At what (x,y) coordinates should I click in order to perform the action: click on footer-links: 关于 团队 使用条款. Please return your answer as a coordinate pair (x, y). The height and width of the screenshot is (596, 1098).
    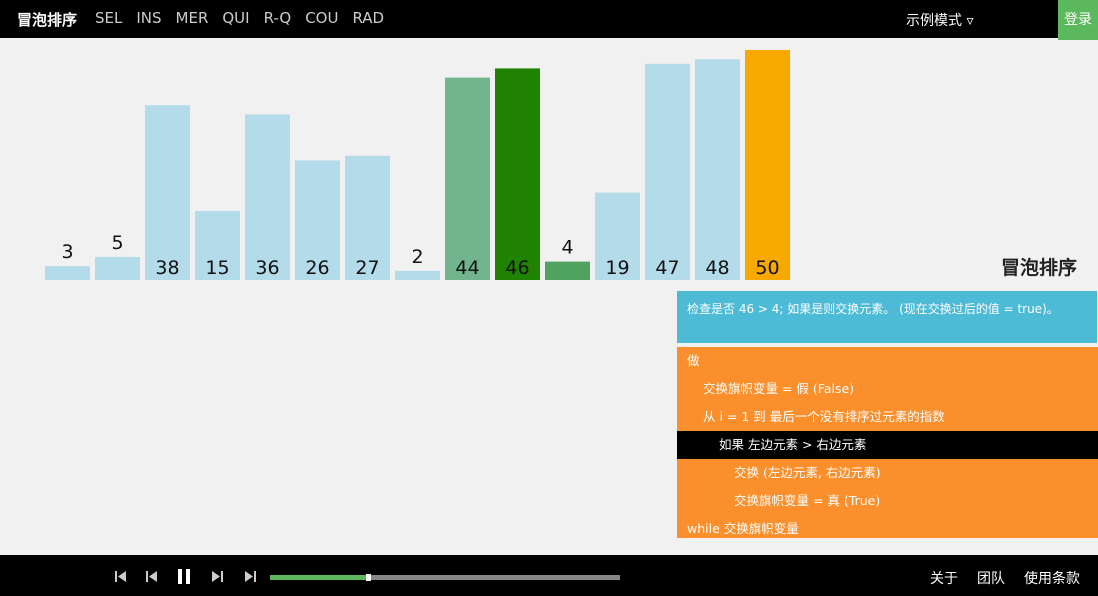
    Looking at the image, I should click on (1005, 578).